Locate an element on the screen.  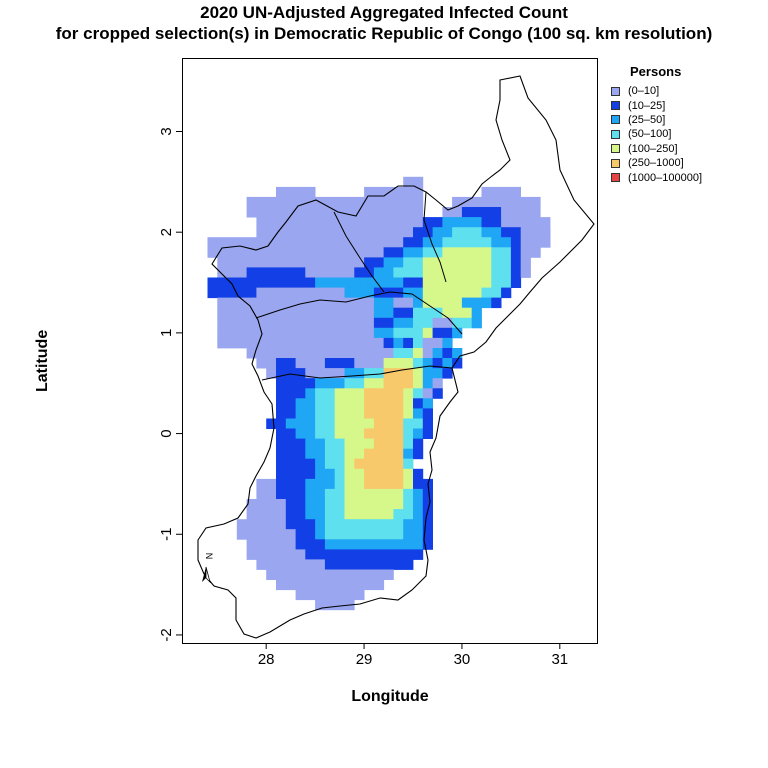
legend-label: (25–50] is located at coordinates (647, 119).